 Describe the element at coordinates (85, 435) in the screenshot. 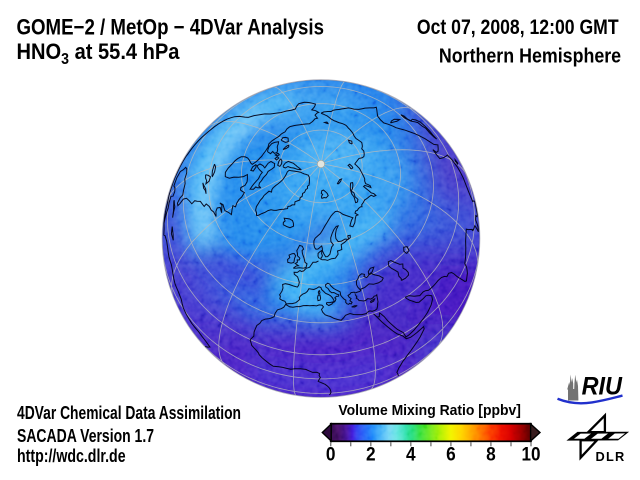

I see `svg-text: SACADA Version 1.7` at that location.